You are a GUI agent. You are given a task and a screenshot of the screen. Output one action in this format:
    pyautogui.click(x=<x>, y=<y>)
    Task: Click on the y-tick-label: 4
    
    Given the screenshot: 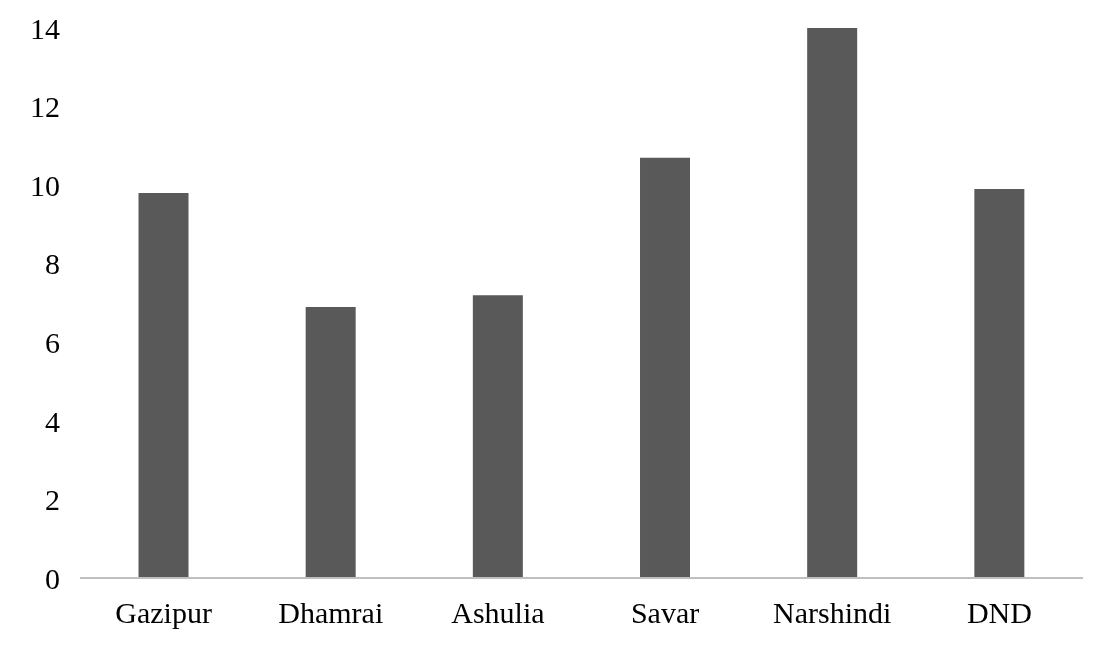 What is the action you would take?
    pyautogui.click(x=52, y=421)
    